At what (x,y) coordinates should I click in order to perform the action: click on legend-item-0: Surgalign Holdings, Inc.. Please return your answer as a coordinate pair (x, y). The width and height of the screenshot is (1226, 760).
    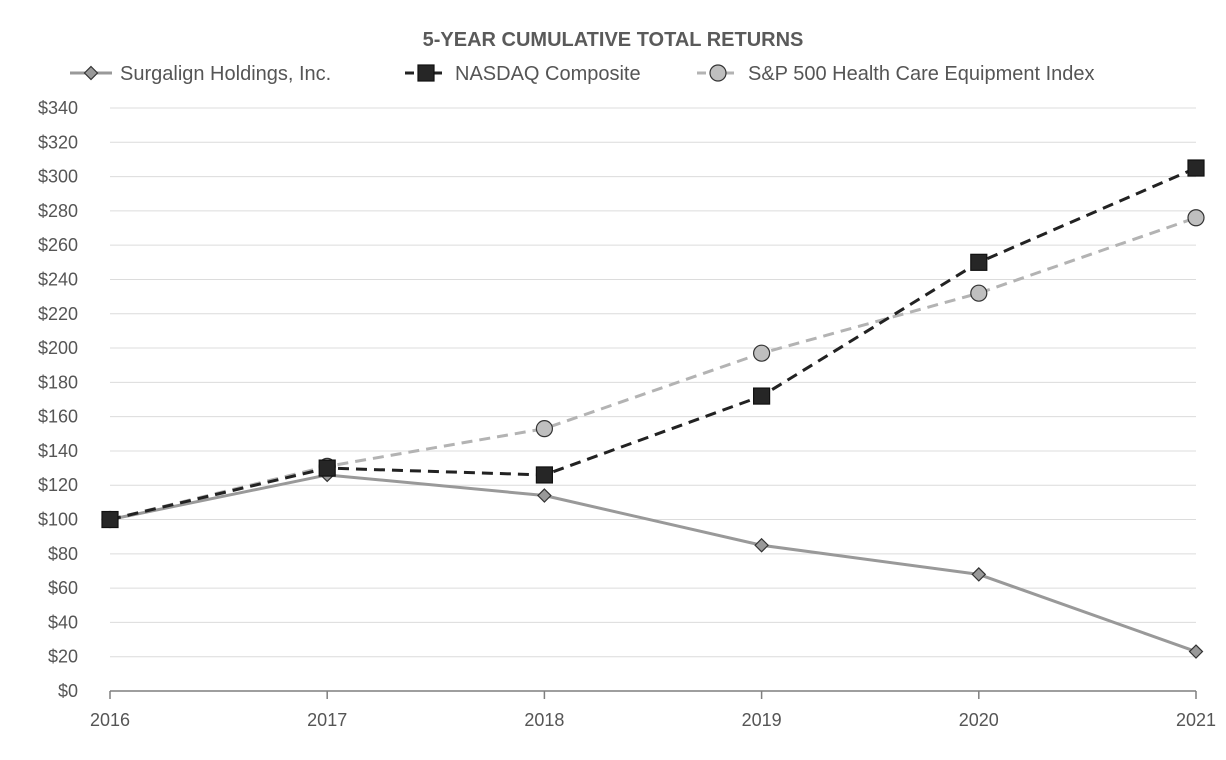
    Looking at the image, I should click on (200, 74).